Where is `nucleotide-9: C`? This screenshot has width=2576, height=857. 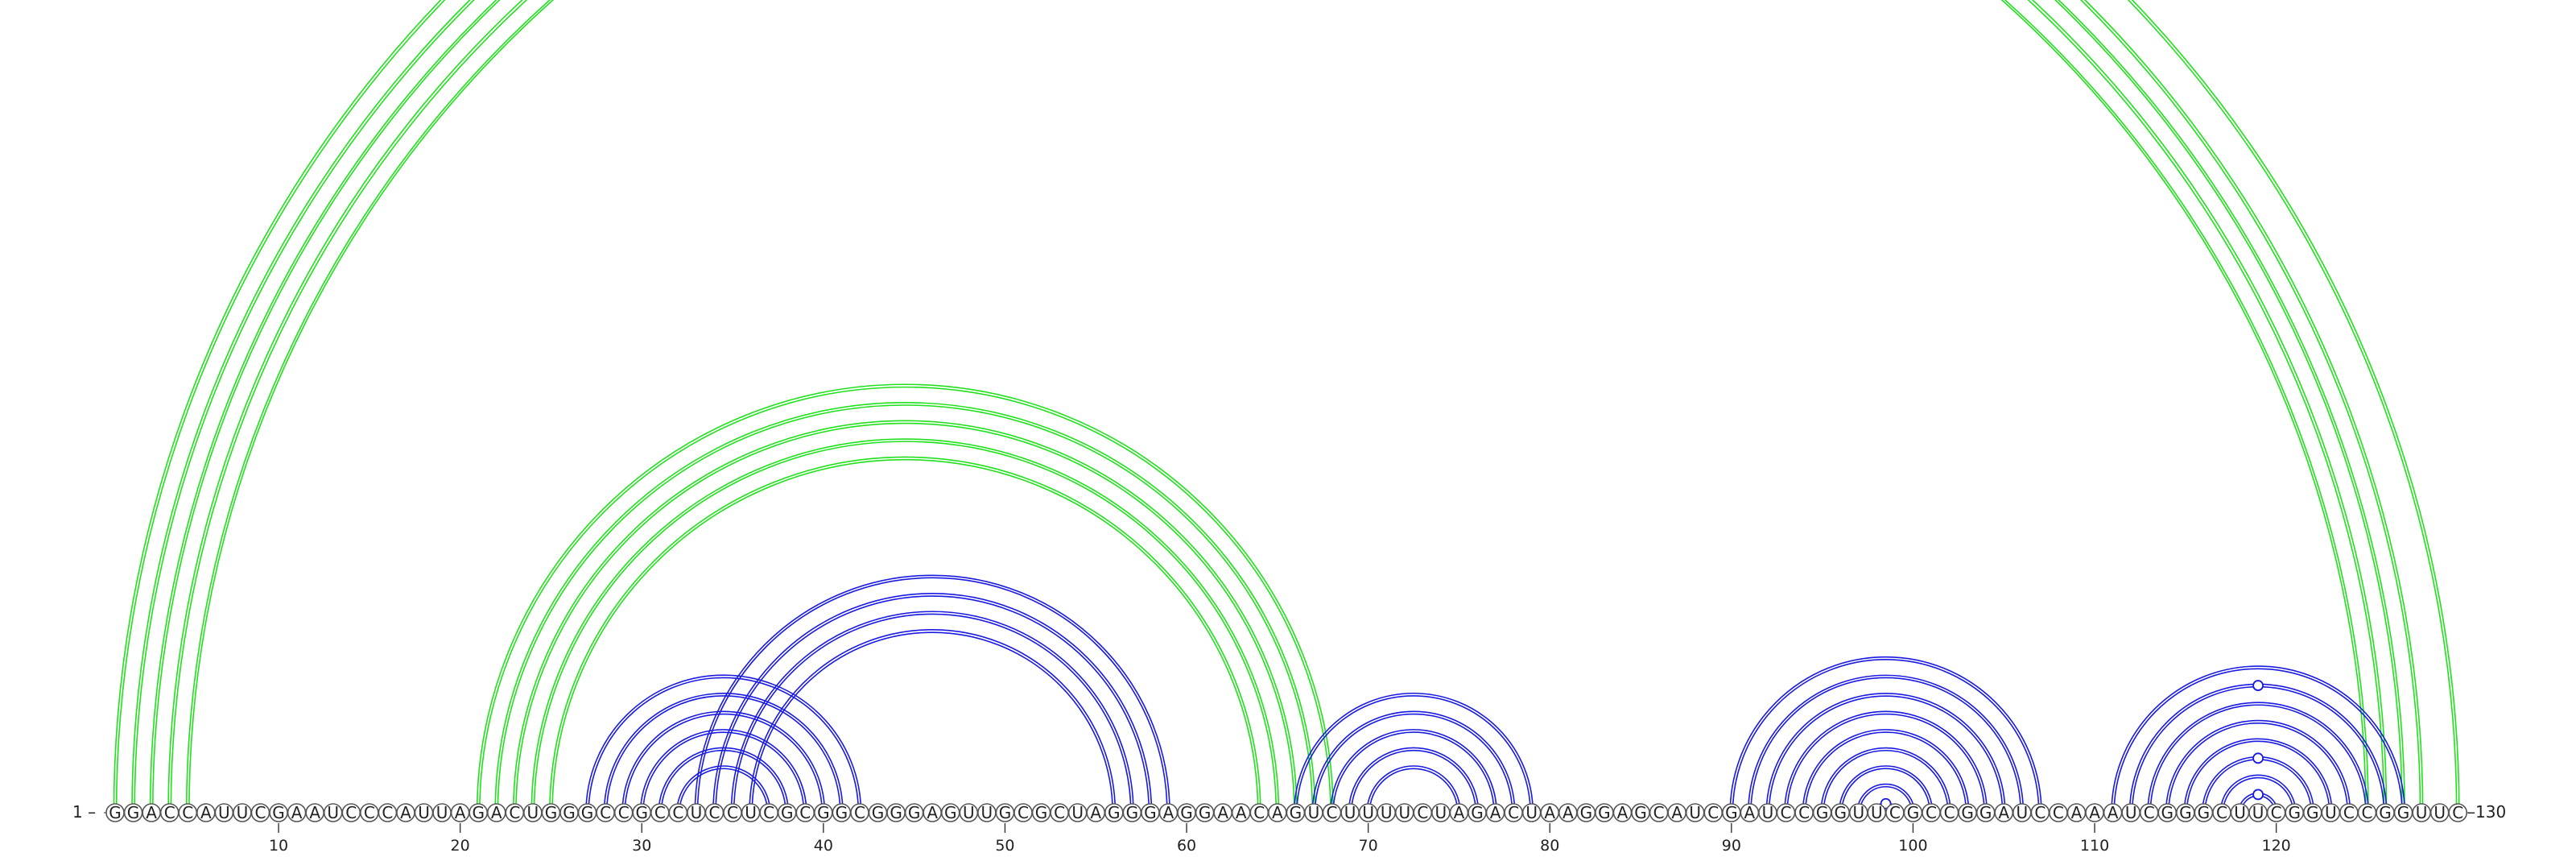 nucleotide-9: C is located at coordinates (260, 812).